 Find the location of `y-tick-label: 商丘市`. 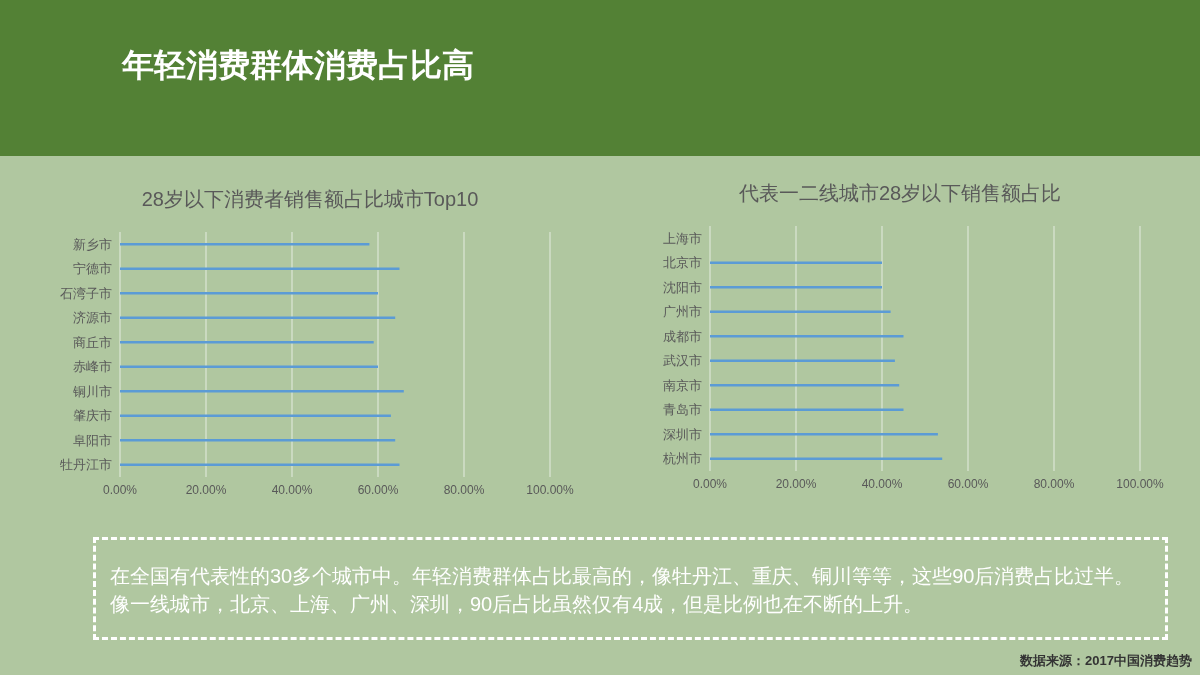

y-tick-label: 商丘市 is located at coordinates (92, 342).